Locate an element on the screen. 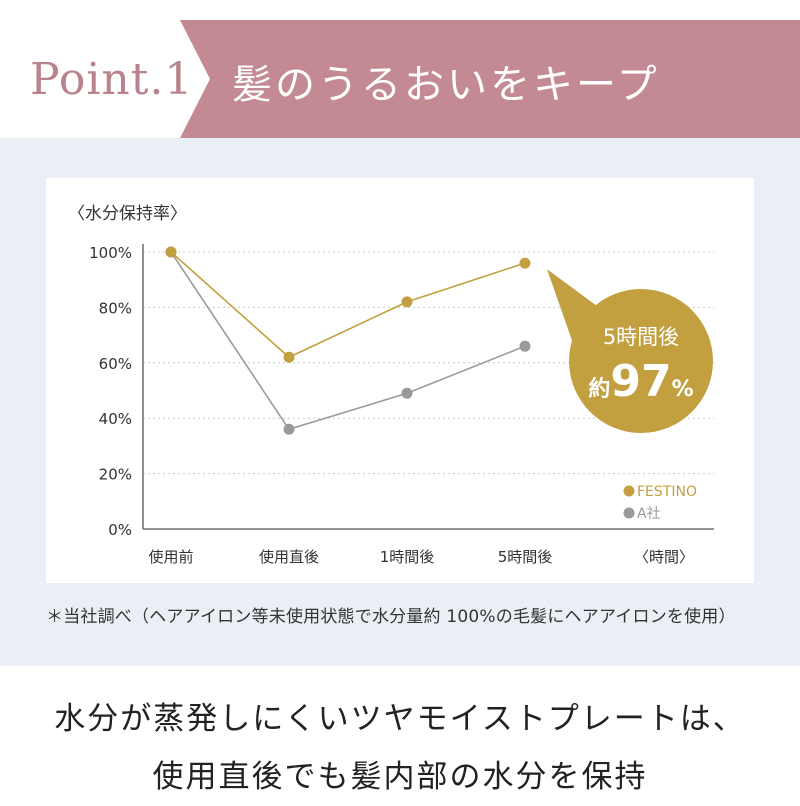  y-tick-label: 0% is located at coordinates (120, 530).